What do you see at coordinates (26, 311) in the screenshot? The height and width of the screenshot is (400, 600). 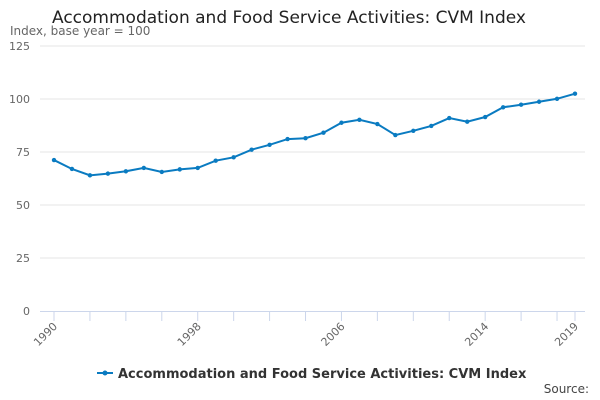 I see `y-tick-label: 0` at bounding box center [26, 311].